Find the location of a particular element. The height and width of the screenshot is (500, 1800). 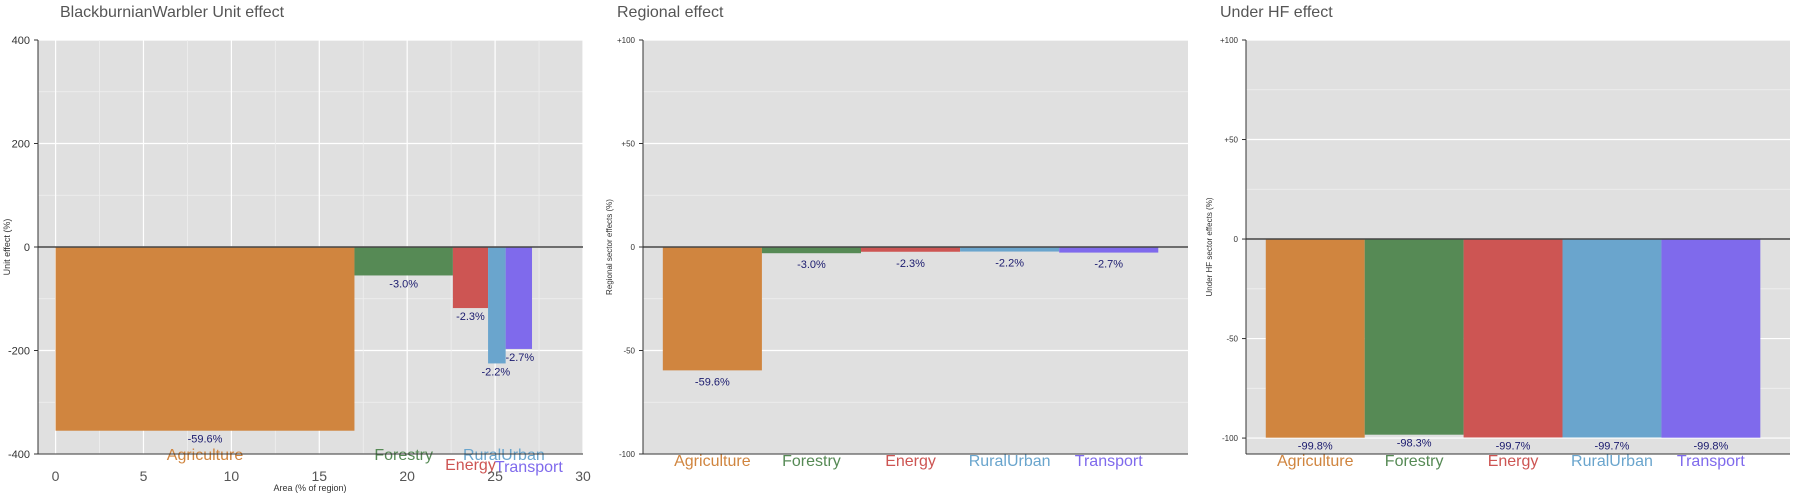

x-tick-label: 15 is located at coordinates (320, 476).